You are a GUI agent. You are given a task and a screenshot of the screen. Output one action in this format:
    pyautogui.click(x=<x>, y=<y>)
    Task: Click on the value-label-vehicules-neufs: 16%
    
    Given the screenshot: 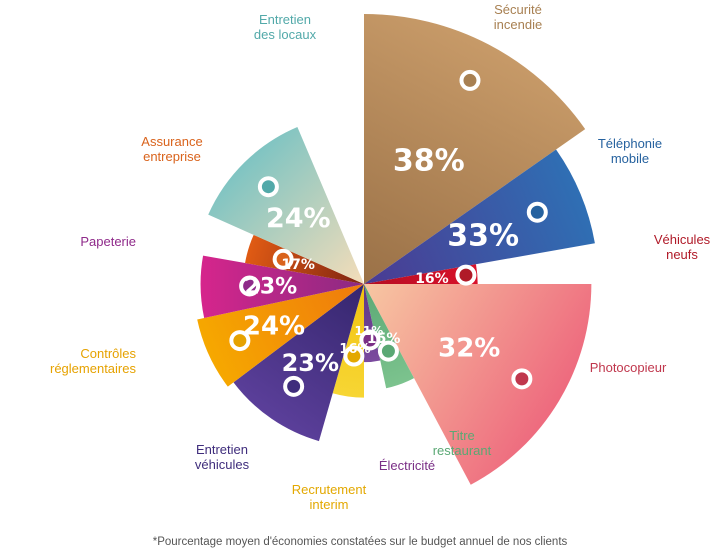 What is the action you would take?
    pyautogui.click(x=432, y=279)
    